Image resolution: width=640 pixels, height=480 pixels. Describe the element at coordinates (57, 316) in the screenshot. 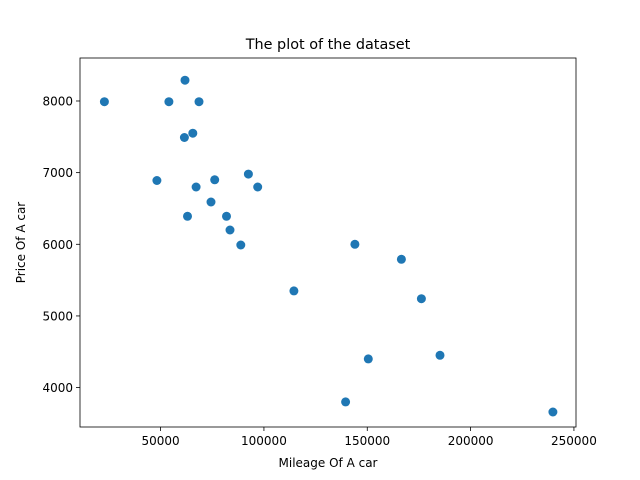

I see `y-tick-label-1: 5000` at that location.